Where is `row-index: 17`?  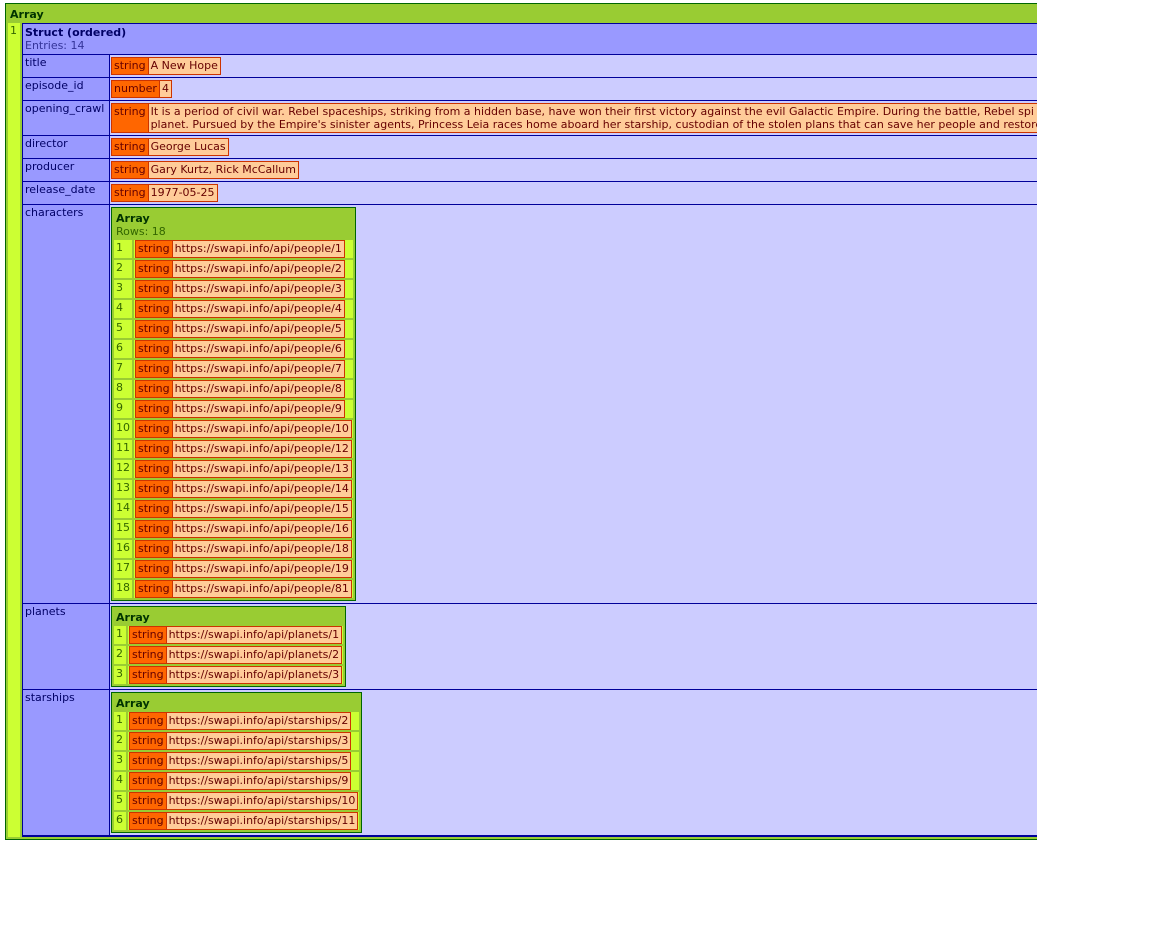
row-index: 17 is located at coordinates (123, 569).